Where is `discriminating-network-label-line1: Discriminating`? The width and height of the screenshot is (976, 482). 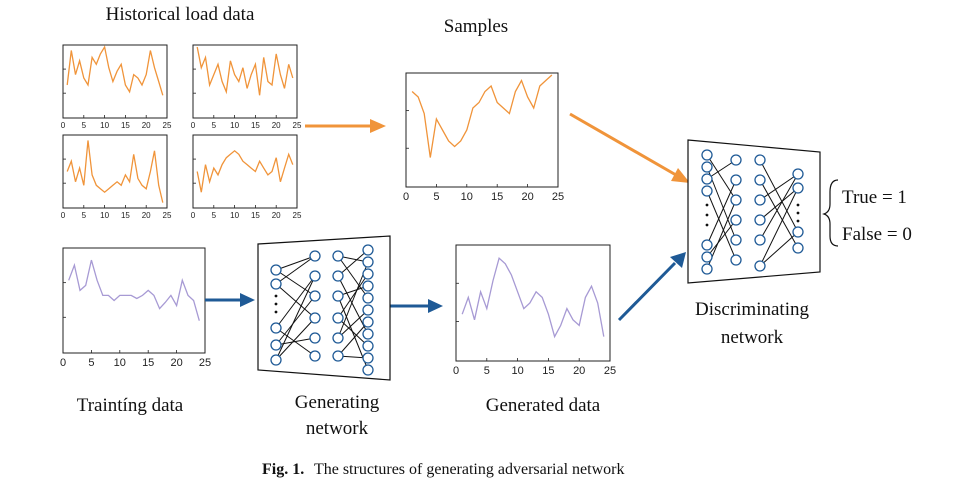
discriminating-network-label-line1: Discriminating is located at coordinates (752, 309).